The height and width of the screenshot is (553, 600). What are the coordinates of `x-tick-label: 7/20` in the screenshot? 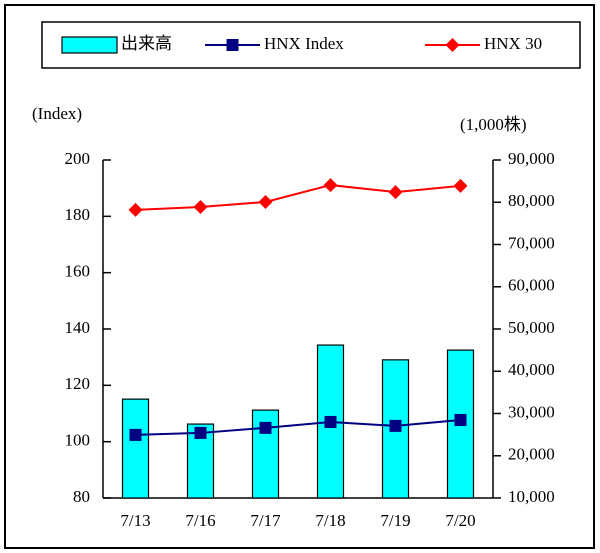 It's located at (460, 520).